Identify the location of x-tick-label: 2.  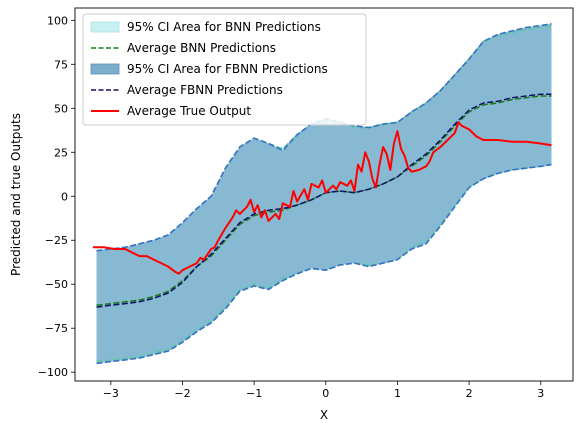
(469, 393).